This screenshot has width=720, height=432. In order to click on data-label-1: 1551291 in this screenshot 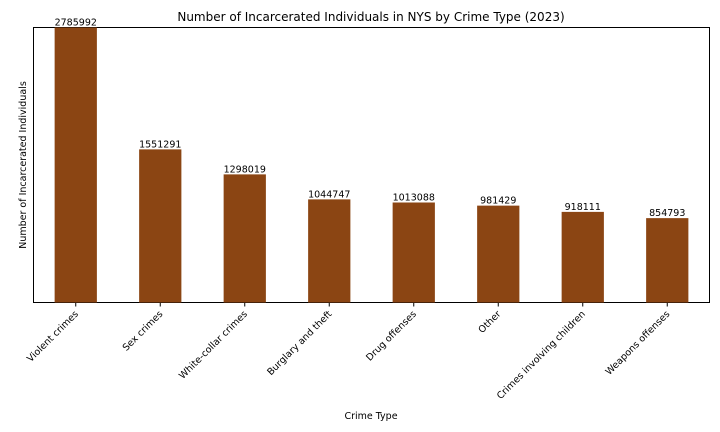, I will do `click(160, 144)`.